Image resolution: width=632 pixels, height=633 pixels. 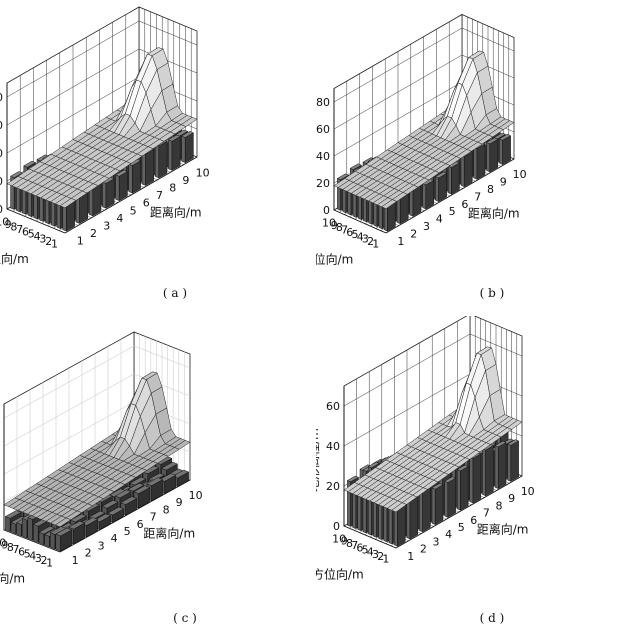 I want to click on z-axis-label: 地形高程/m, so click(x=318, y=460).